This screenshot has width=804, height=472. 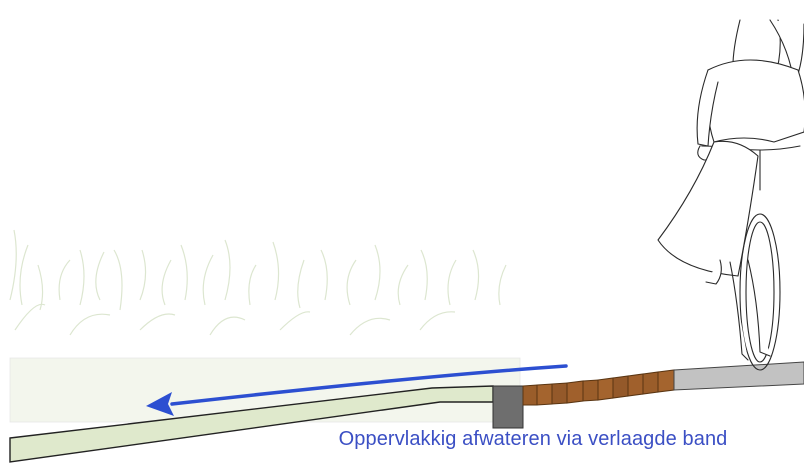 What do you see at coordinates (258, 282) in the screenshot?
I see `grass-background` at bounding box center [258, 282].